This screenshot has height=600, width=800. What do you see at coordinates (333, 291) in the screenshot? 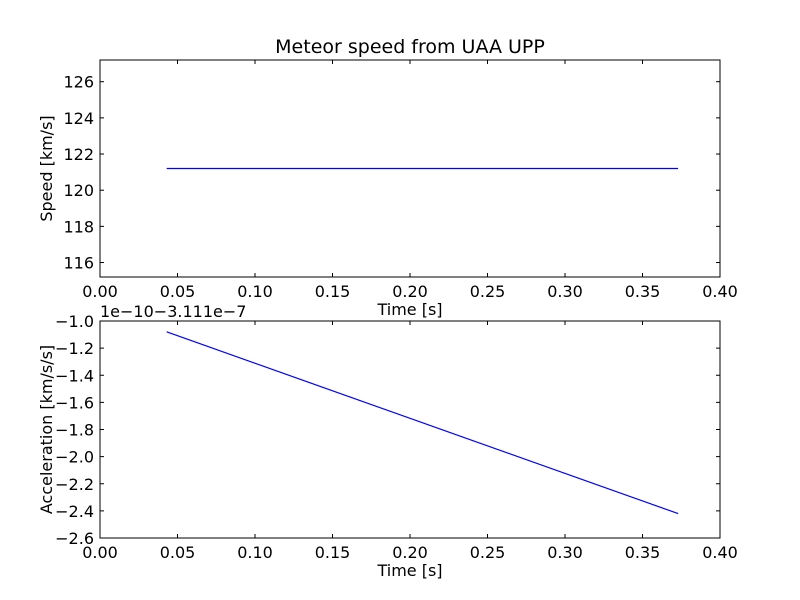
I see `speed-x-tick-label: 0.15` at bounding box center [333, 291].